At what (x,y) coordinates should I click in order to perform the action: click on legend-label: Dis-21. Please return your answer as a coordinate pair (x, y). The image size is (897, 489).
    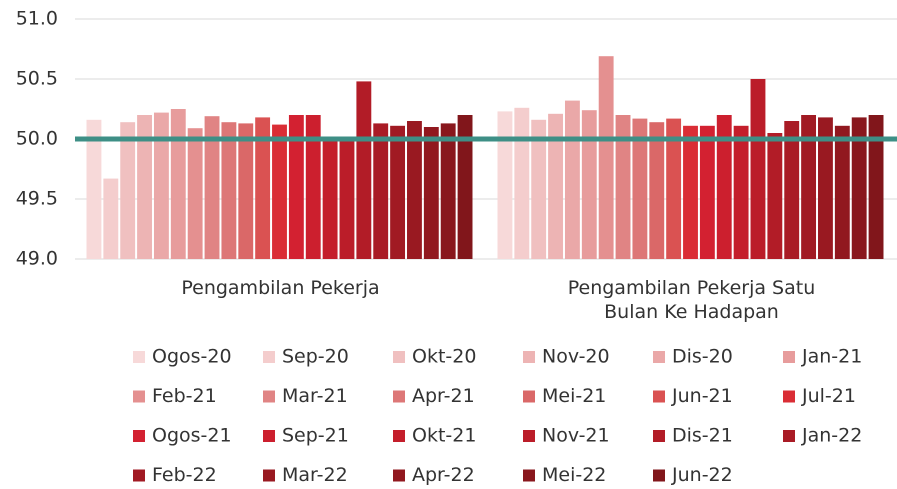
    Looking at the image, I should click on (702, 436).